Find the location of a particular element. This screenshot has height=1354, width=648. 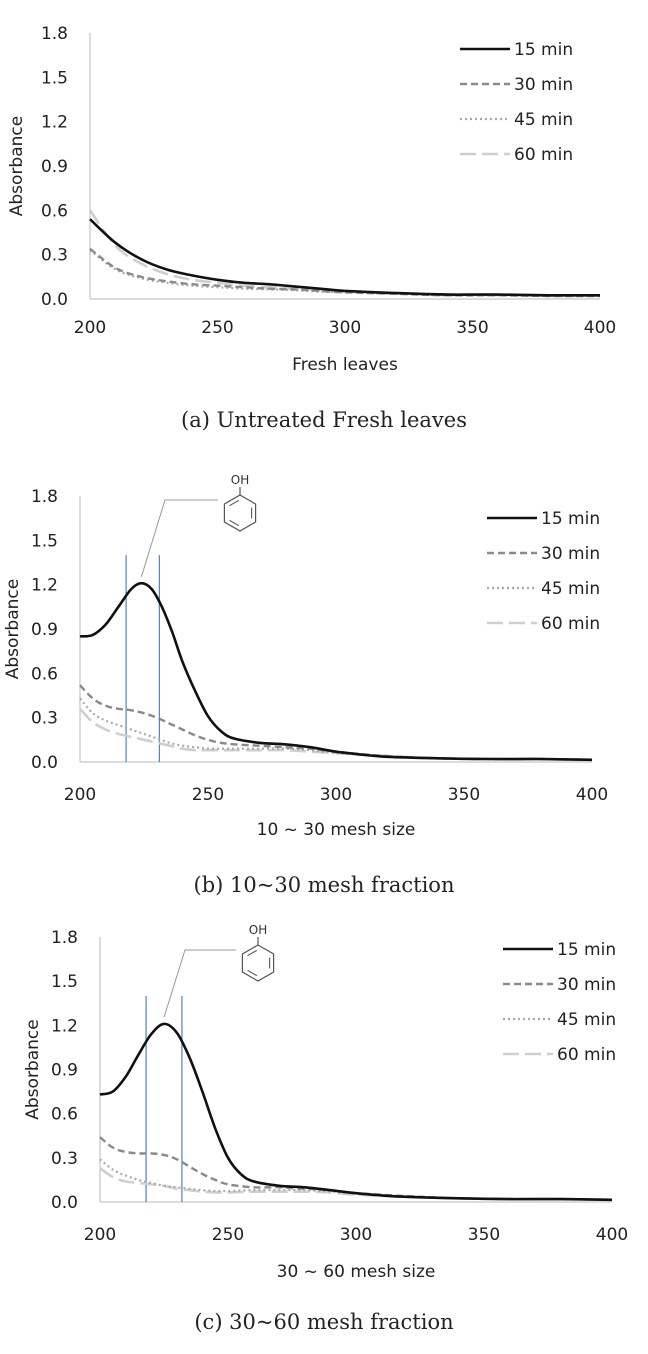

x-axis-label: Fresh leaves is located at coordinates (345, 365).